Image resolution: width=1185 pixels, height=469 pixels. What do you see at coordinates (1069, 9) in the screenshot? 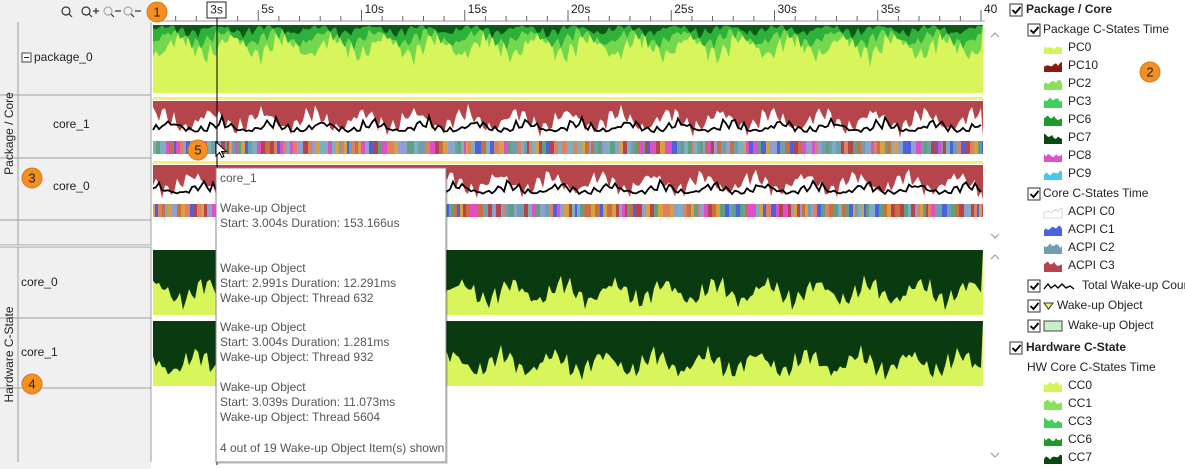
I see `legend-section: Package / Core` at bounding box center [1069, 9].